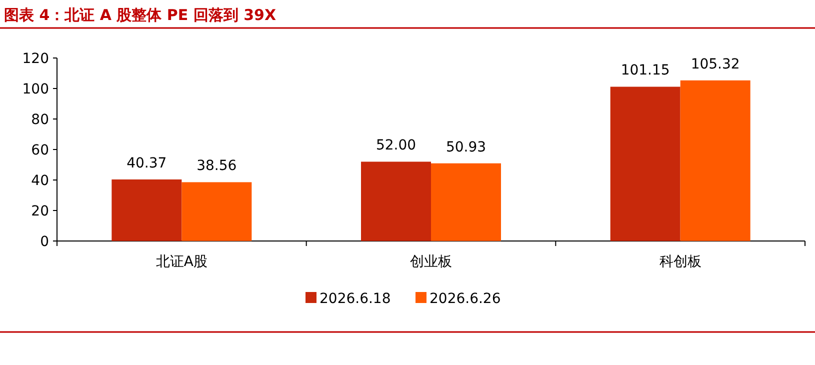  Describe the element at coordinates (645, 70) in the screenshot. I see `data-label: 101.15` at that location.